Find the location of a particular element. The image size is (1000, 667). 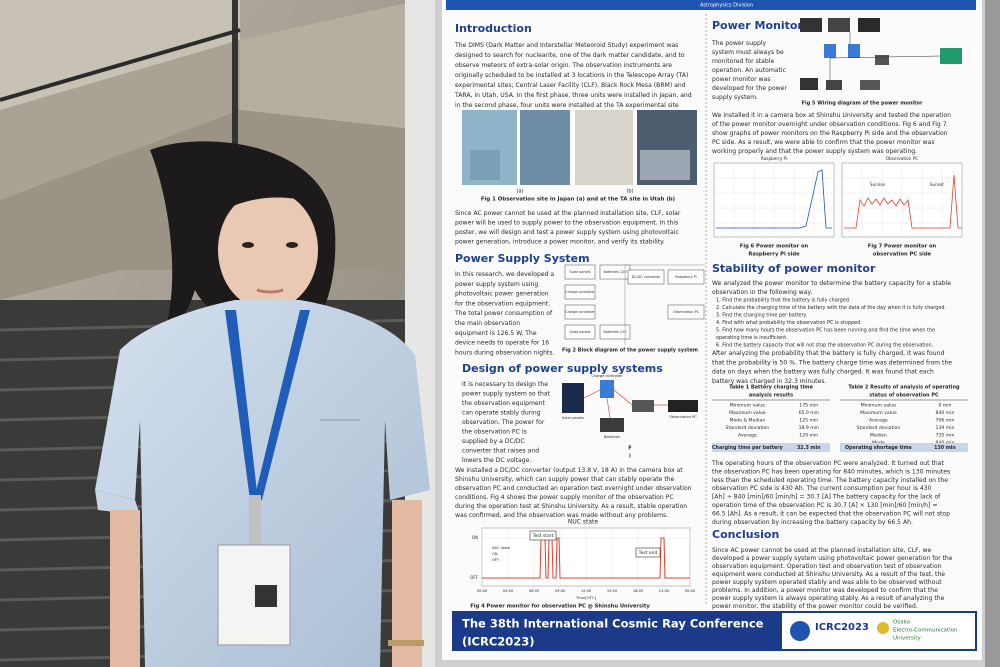

battery is located at coordinates (612, 425).